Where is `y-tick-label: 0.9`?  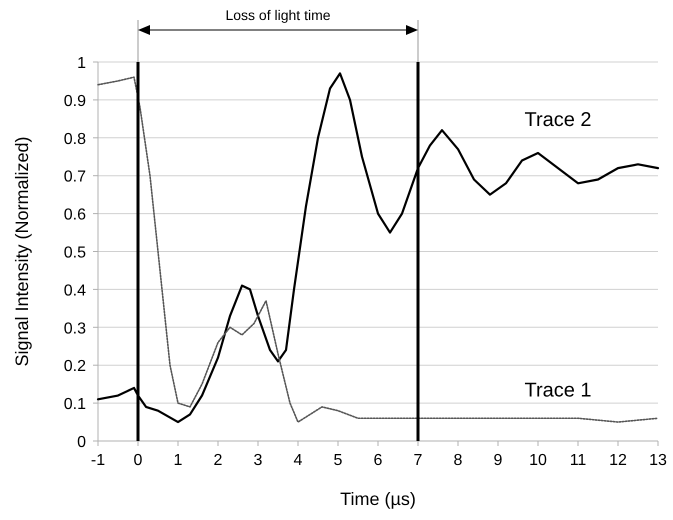
y-tick-label: 0.9 is located at coordinates (75, 101).